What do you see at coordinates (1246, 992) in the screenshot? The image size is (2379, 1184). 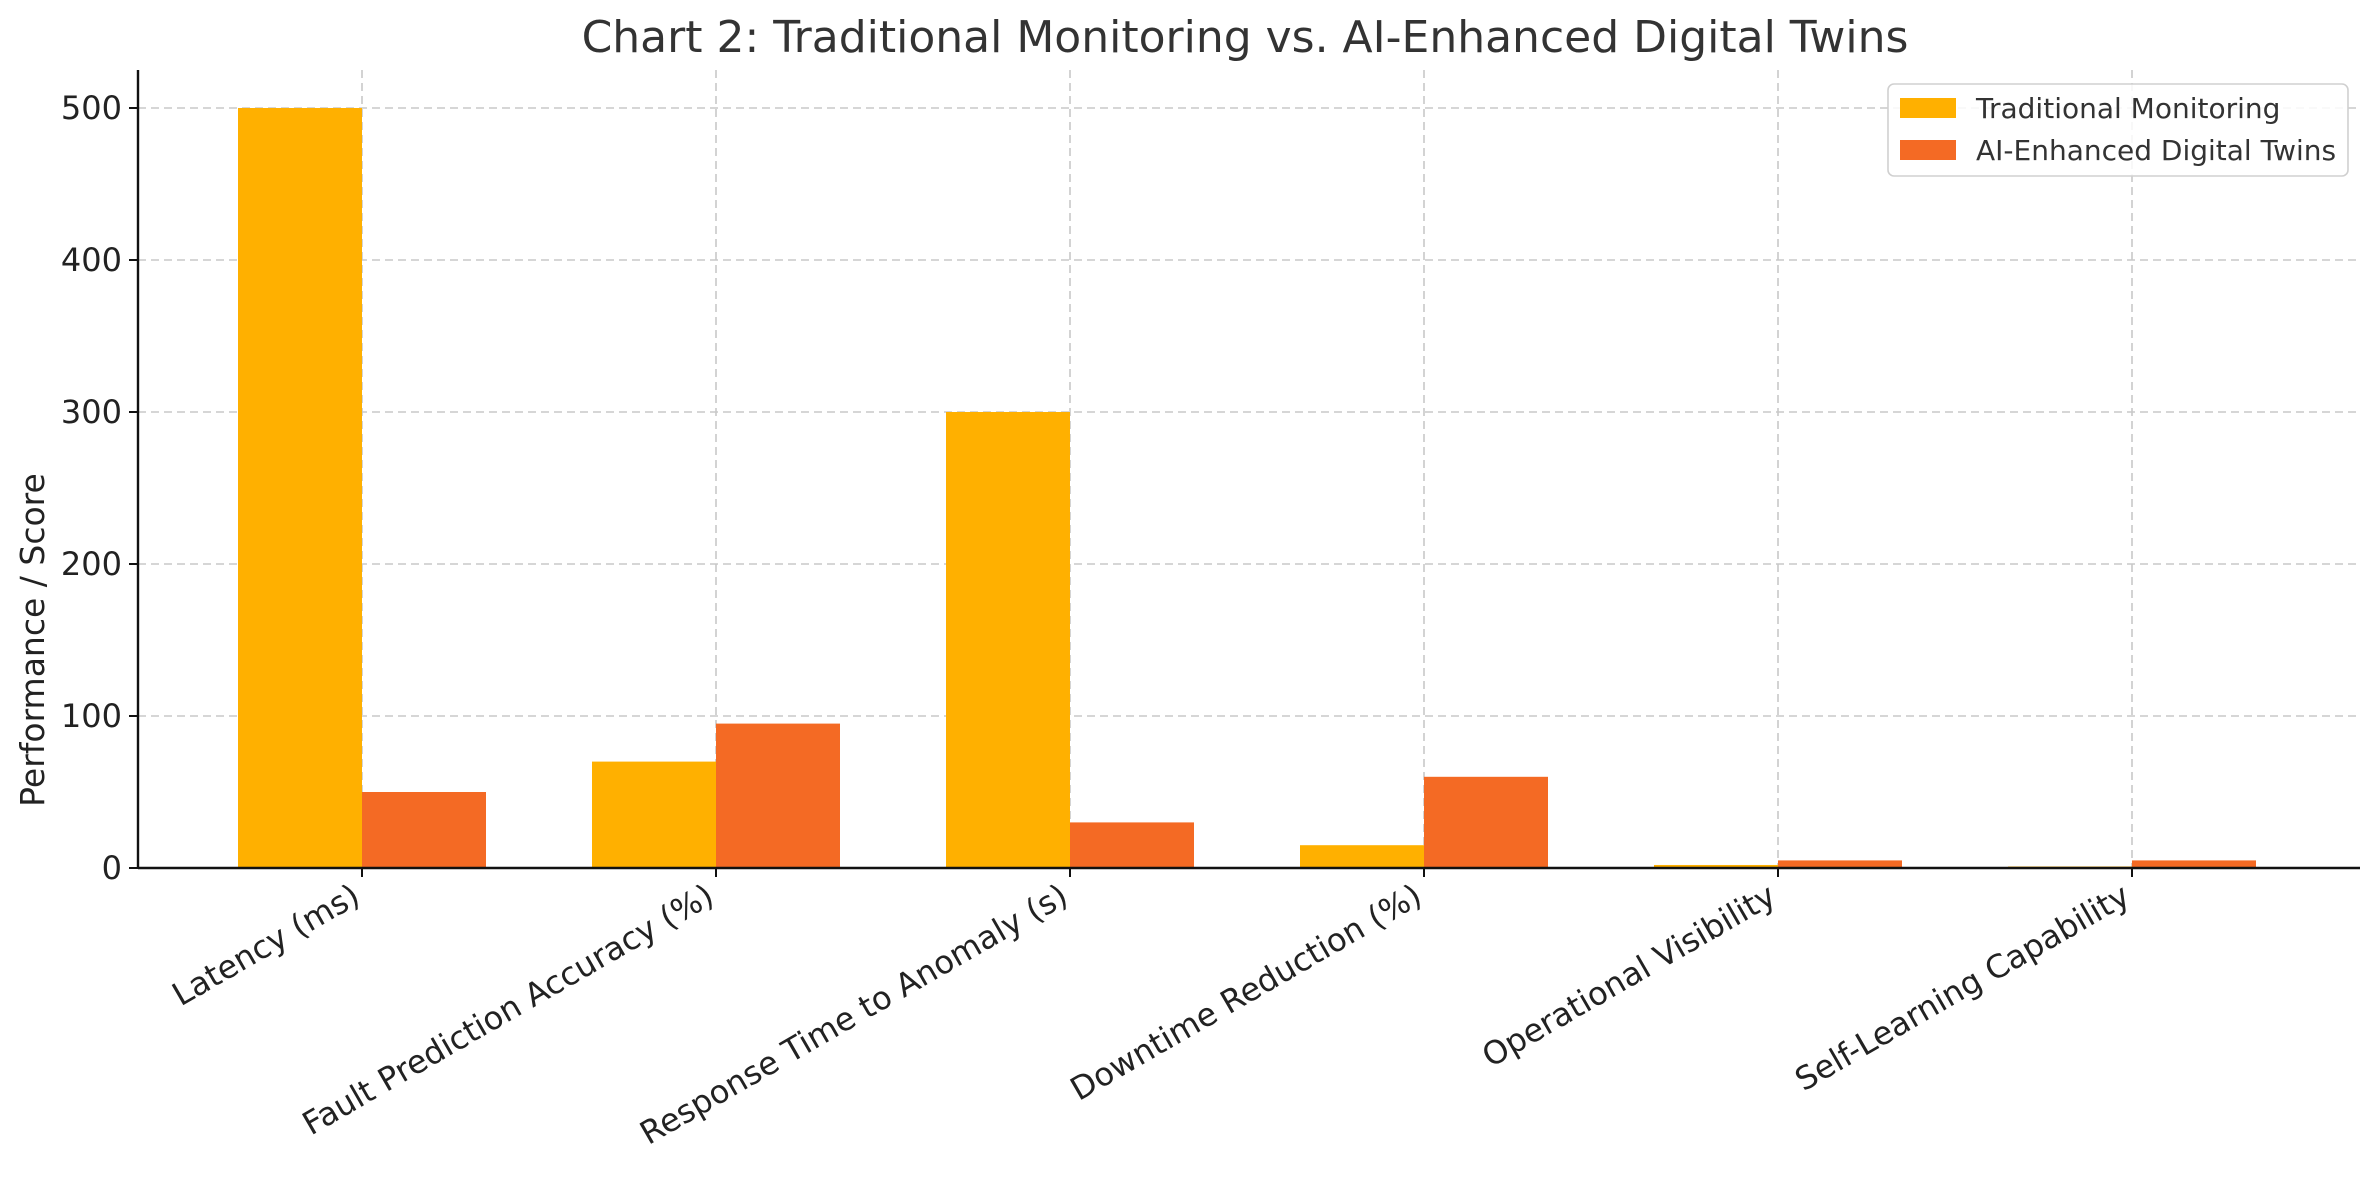 I see `x-tick-label: Downtime Reduction (%)` at bounding box center [1246, 992].